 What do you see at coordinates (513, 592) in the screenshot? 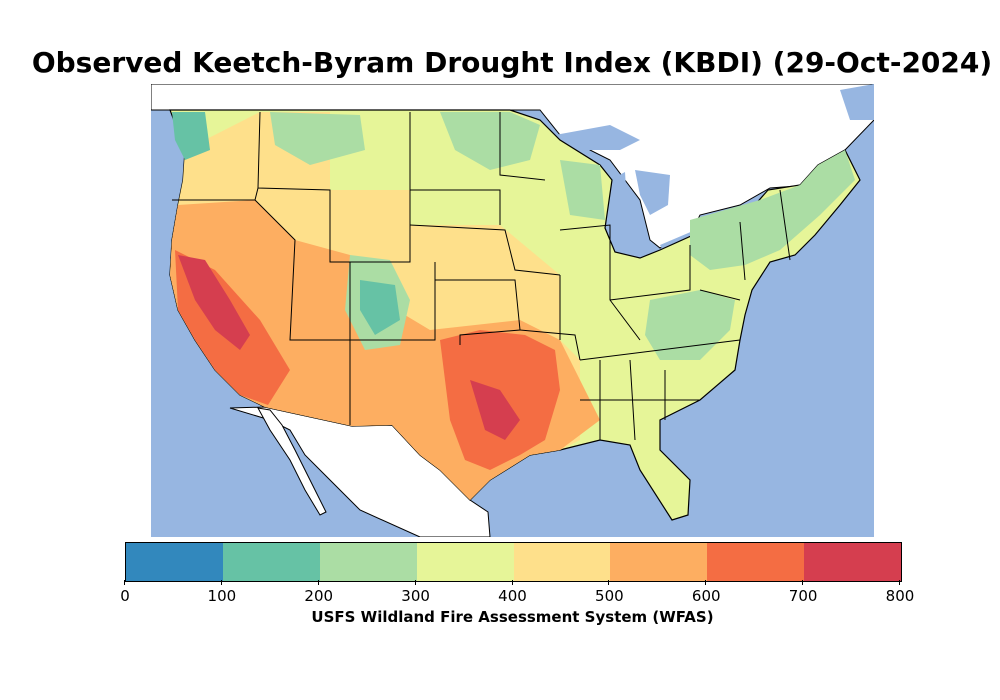
I see `colorbar-tick-label: 400` at bounding box center [513, 592].